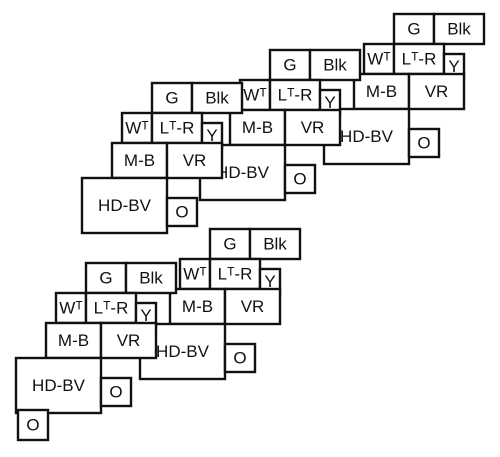 The image size is (500, 457). Describe the element at coordinates (162, 158) in the screenshot. I see `block-c: G Blk Wᵀ Lᵀ-R Y M-B VR HD-BV O` at that location.